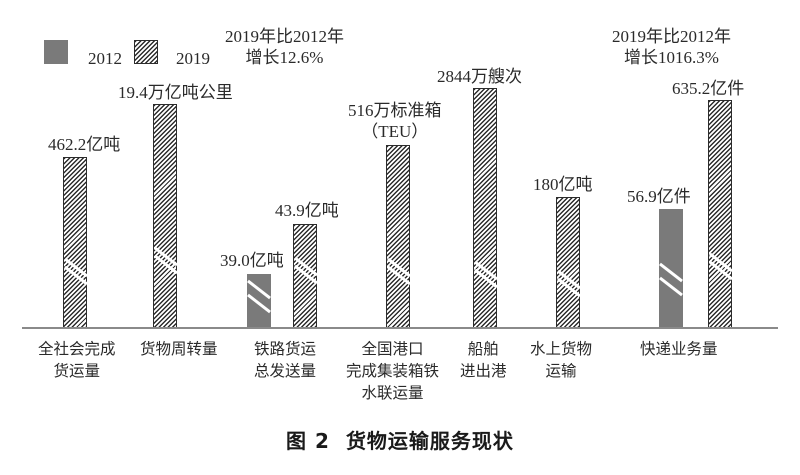 The width and height of the screenshot is (800, 475). Describe the element at coordinates (252, 260) in the screenshot. I see `bar-label: 39.0亿吨` at that location.